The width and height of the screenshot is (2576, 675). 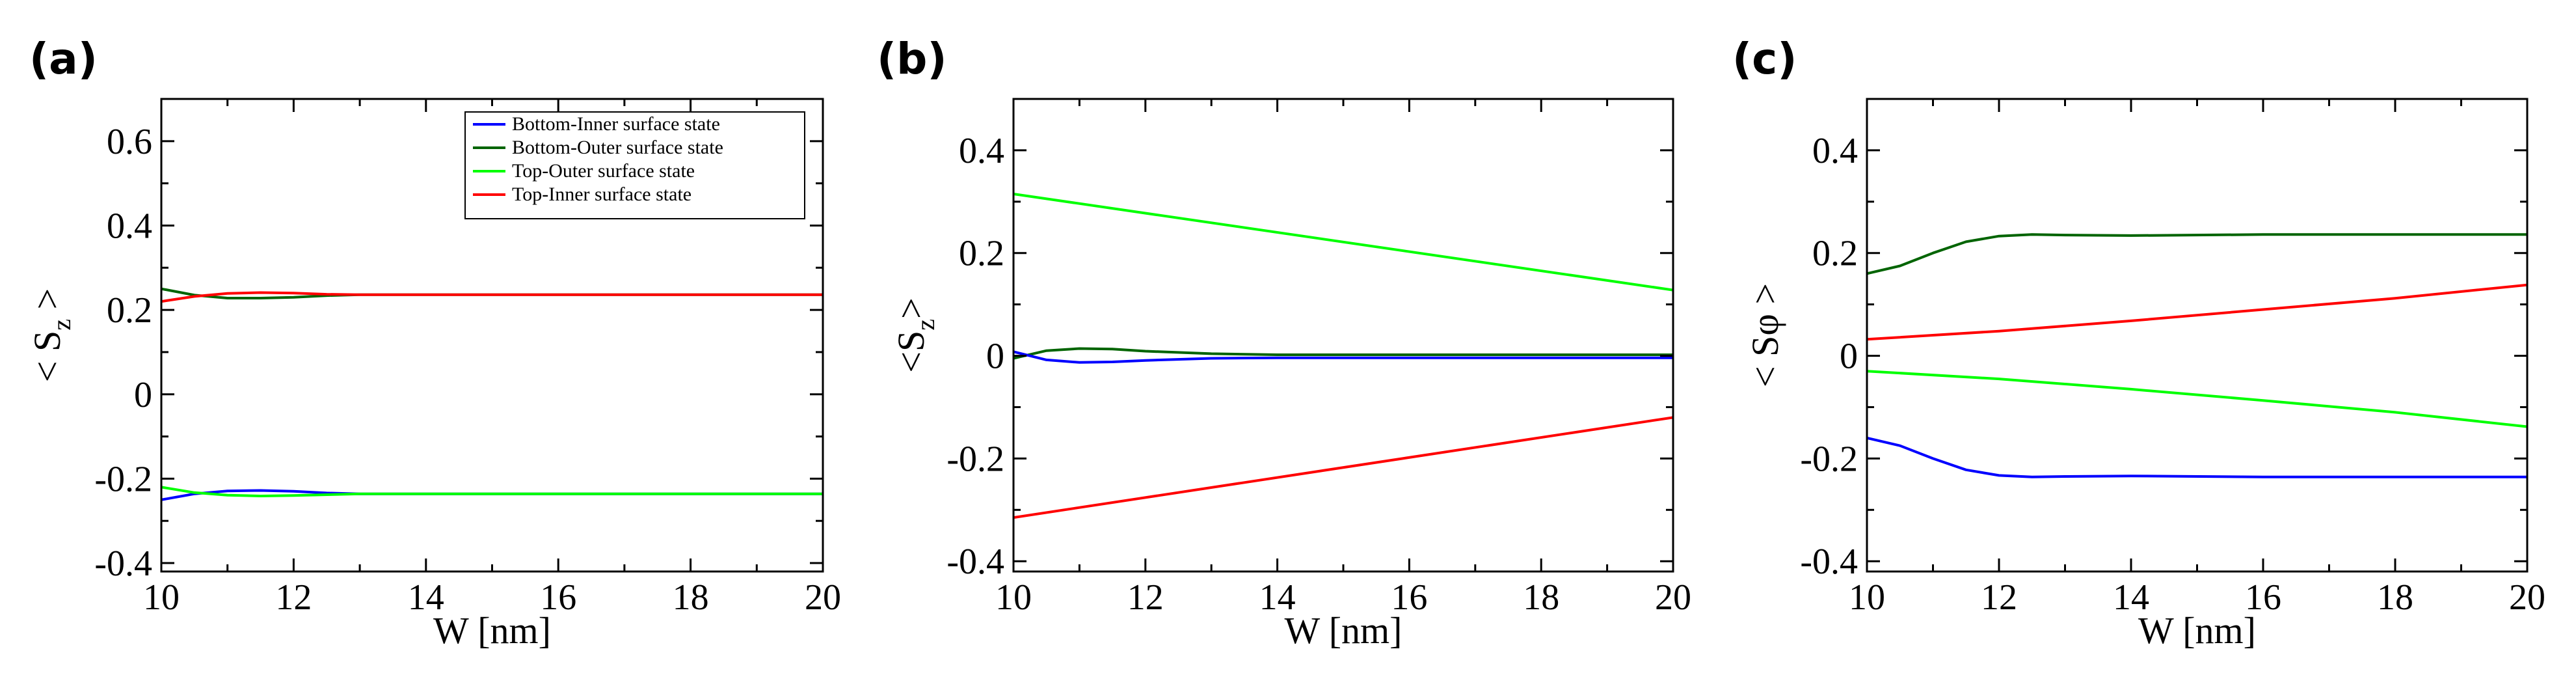 What do you see at coordinates (616, 124) in the screenshot?
I see `legend-entry-label: Bottom-Inner surface state` at bounding box center [616, 124].